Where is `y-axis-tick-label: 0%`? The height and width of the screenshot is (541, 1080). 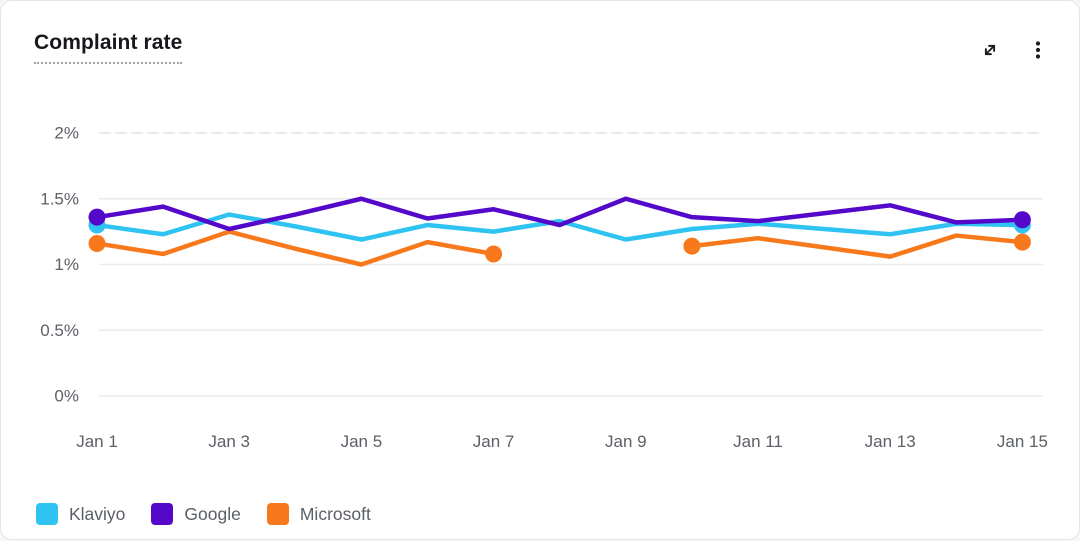
y-axis-tick-label: 0% is located at coordinates (66, 396).